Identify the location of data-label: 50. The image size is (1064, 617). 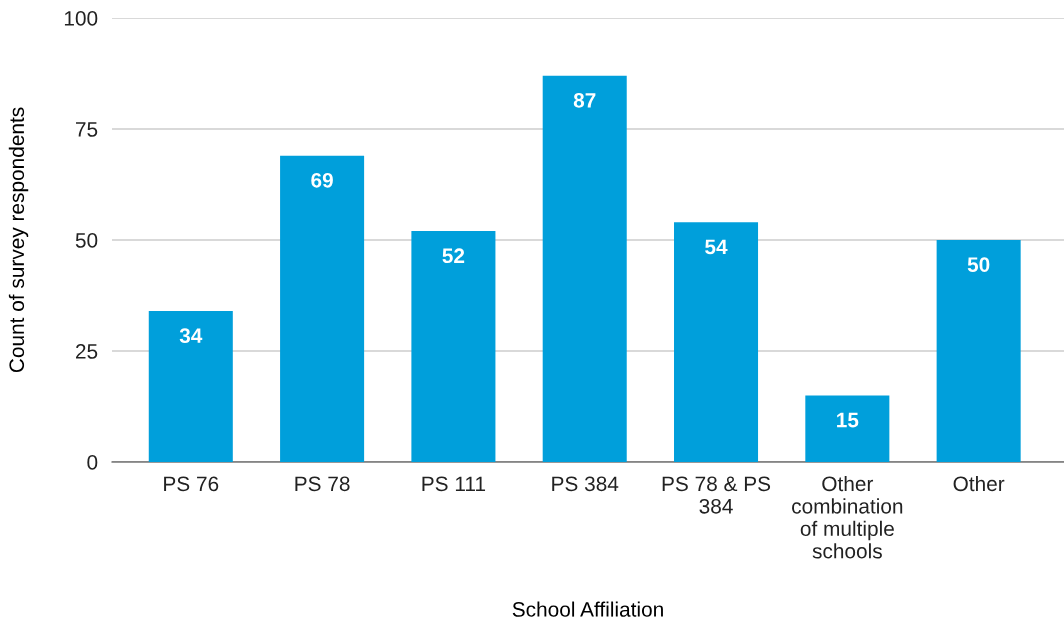
(978, 264).